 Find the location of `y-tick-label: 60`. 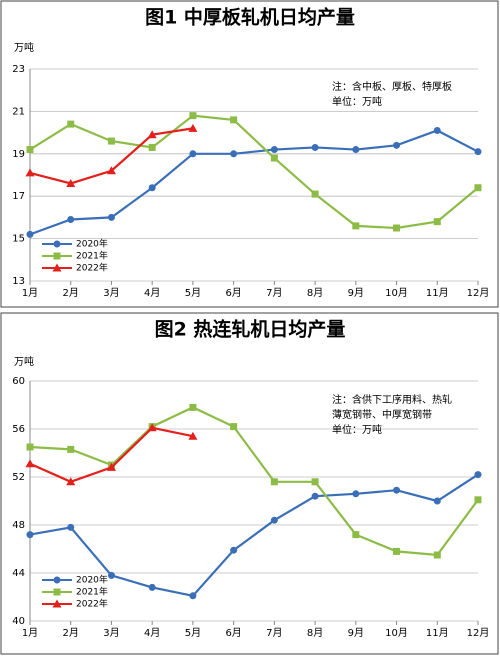

y-tick-label: 60 is located at coordinates (18, 381).